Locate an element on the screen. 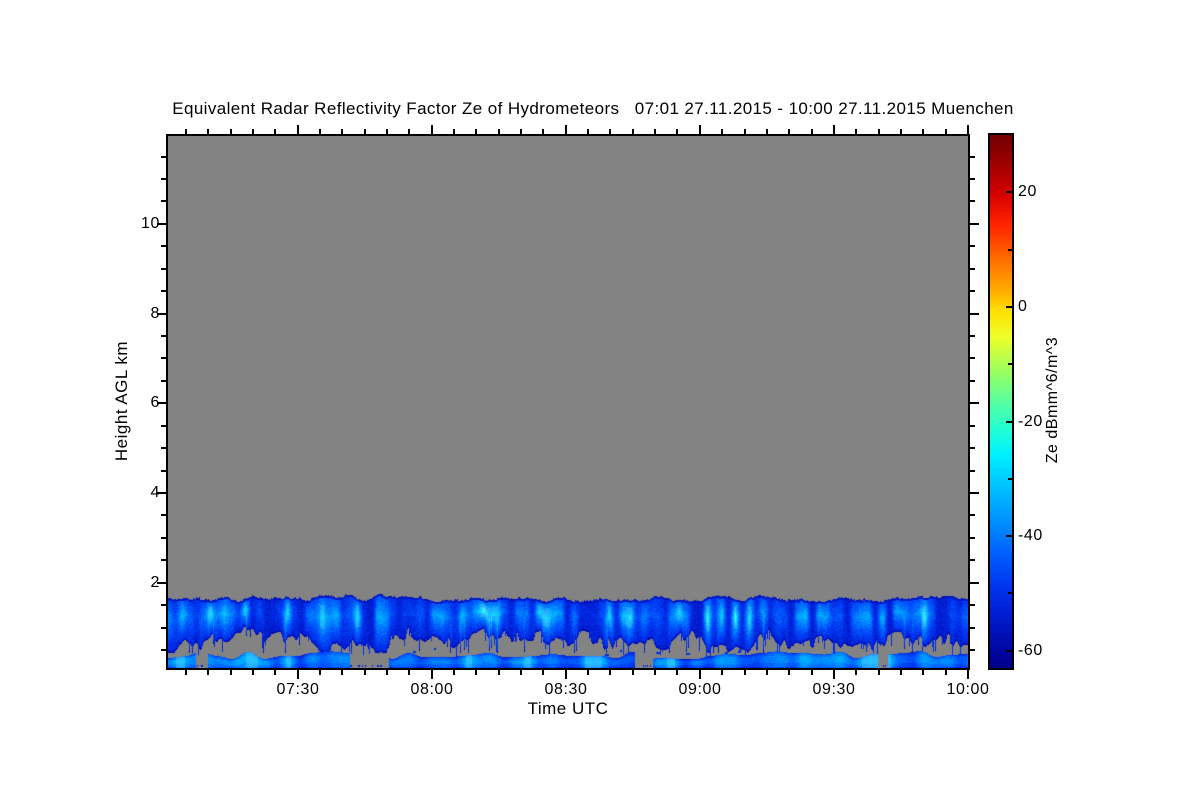  x-tick-label: 08:00 is located at coordinates (432, 689).